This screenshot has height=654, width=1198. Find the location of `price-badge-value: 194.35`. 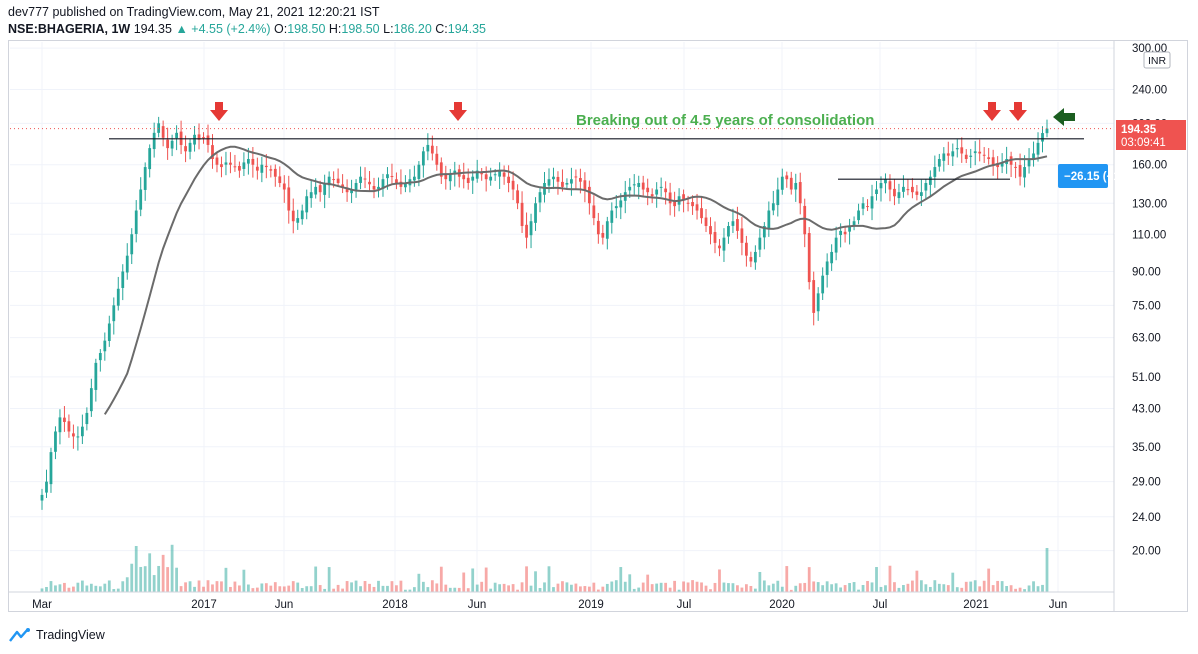

price-badge-value: 194.35 is located at coordinates (1139, 130).